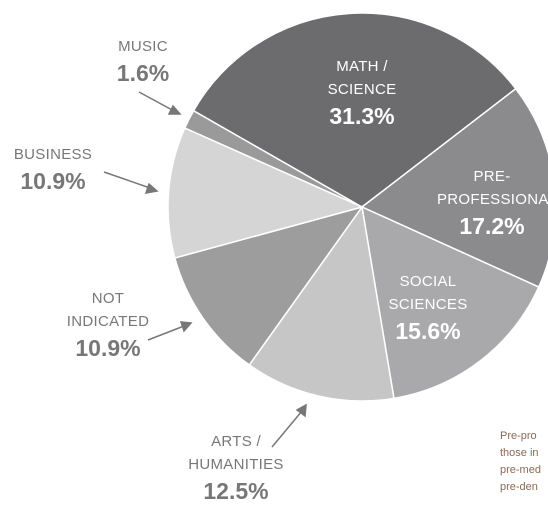 This screenshot has width=548, height=506. Describe the element at coordinates (362, 116) in the screenshot. I see `value-label: 31.3%` at that location.